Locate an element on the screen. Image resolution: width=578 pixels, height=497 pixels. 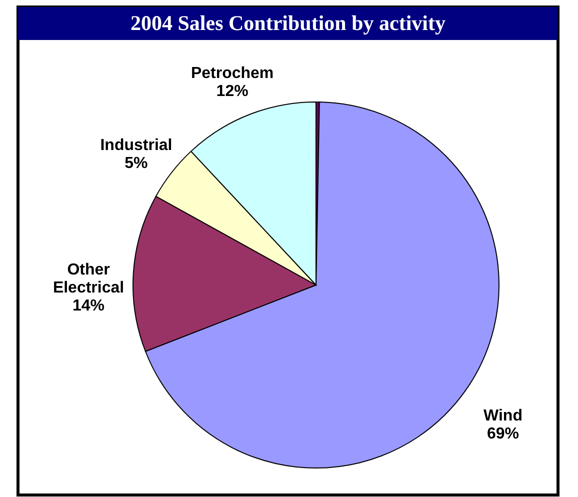
slice-label: Wind is located at coordinates (503, 415).